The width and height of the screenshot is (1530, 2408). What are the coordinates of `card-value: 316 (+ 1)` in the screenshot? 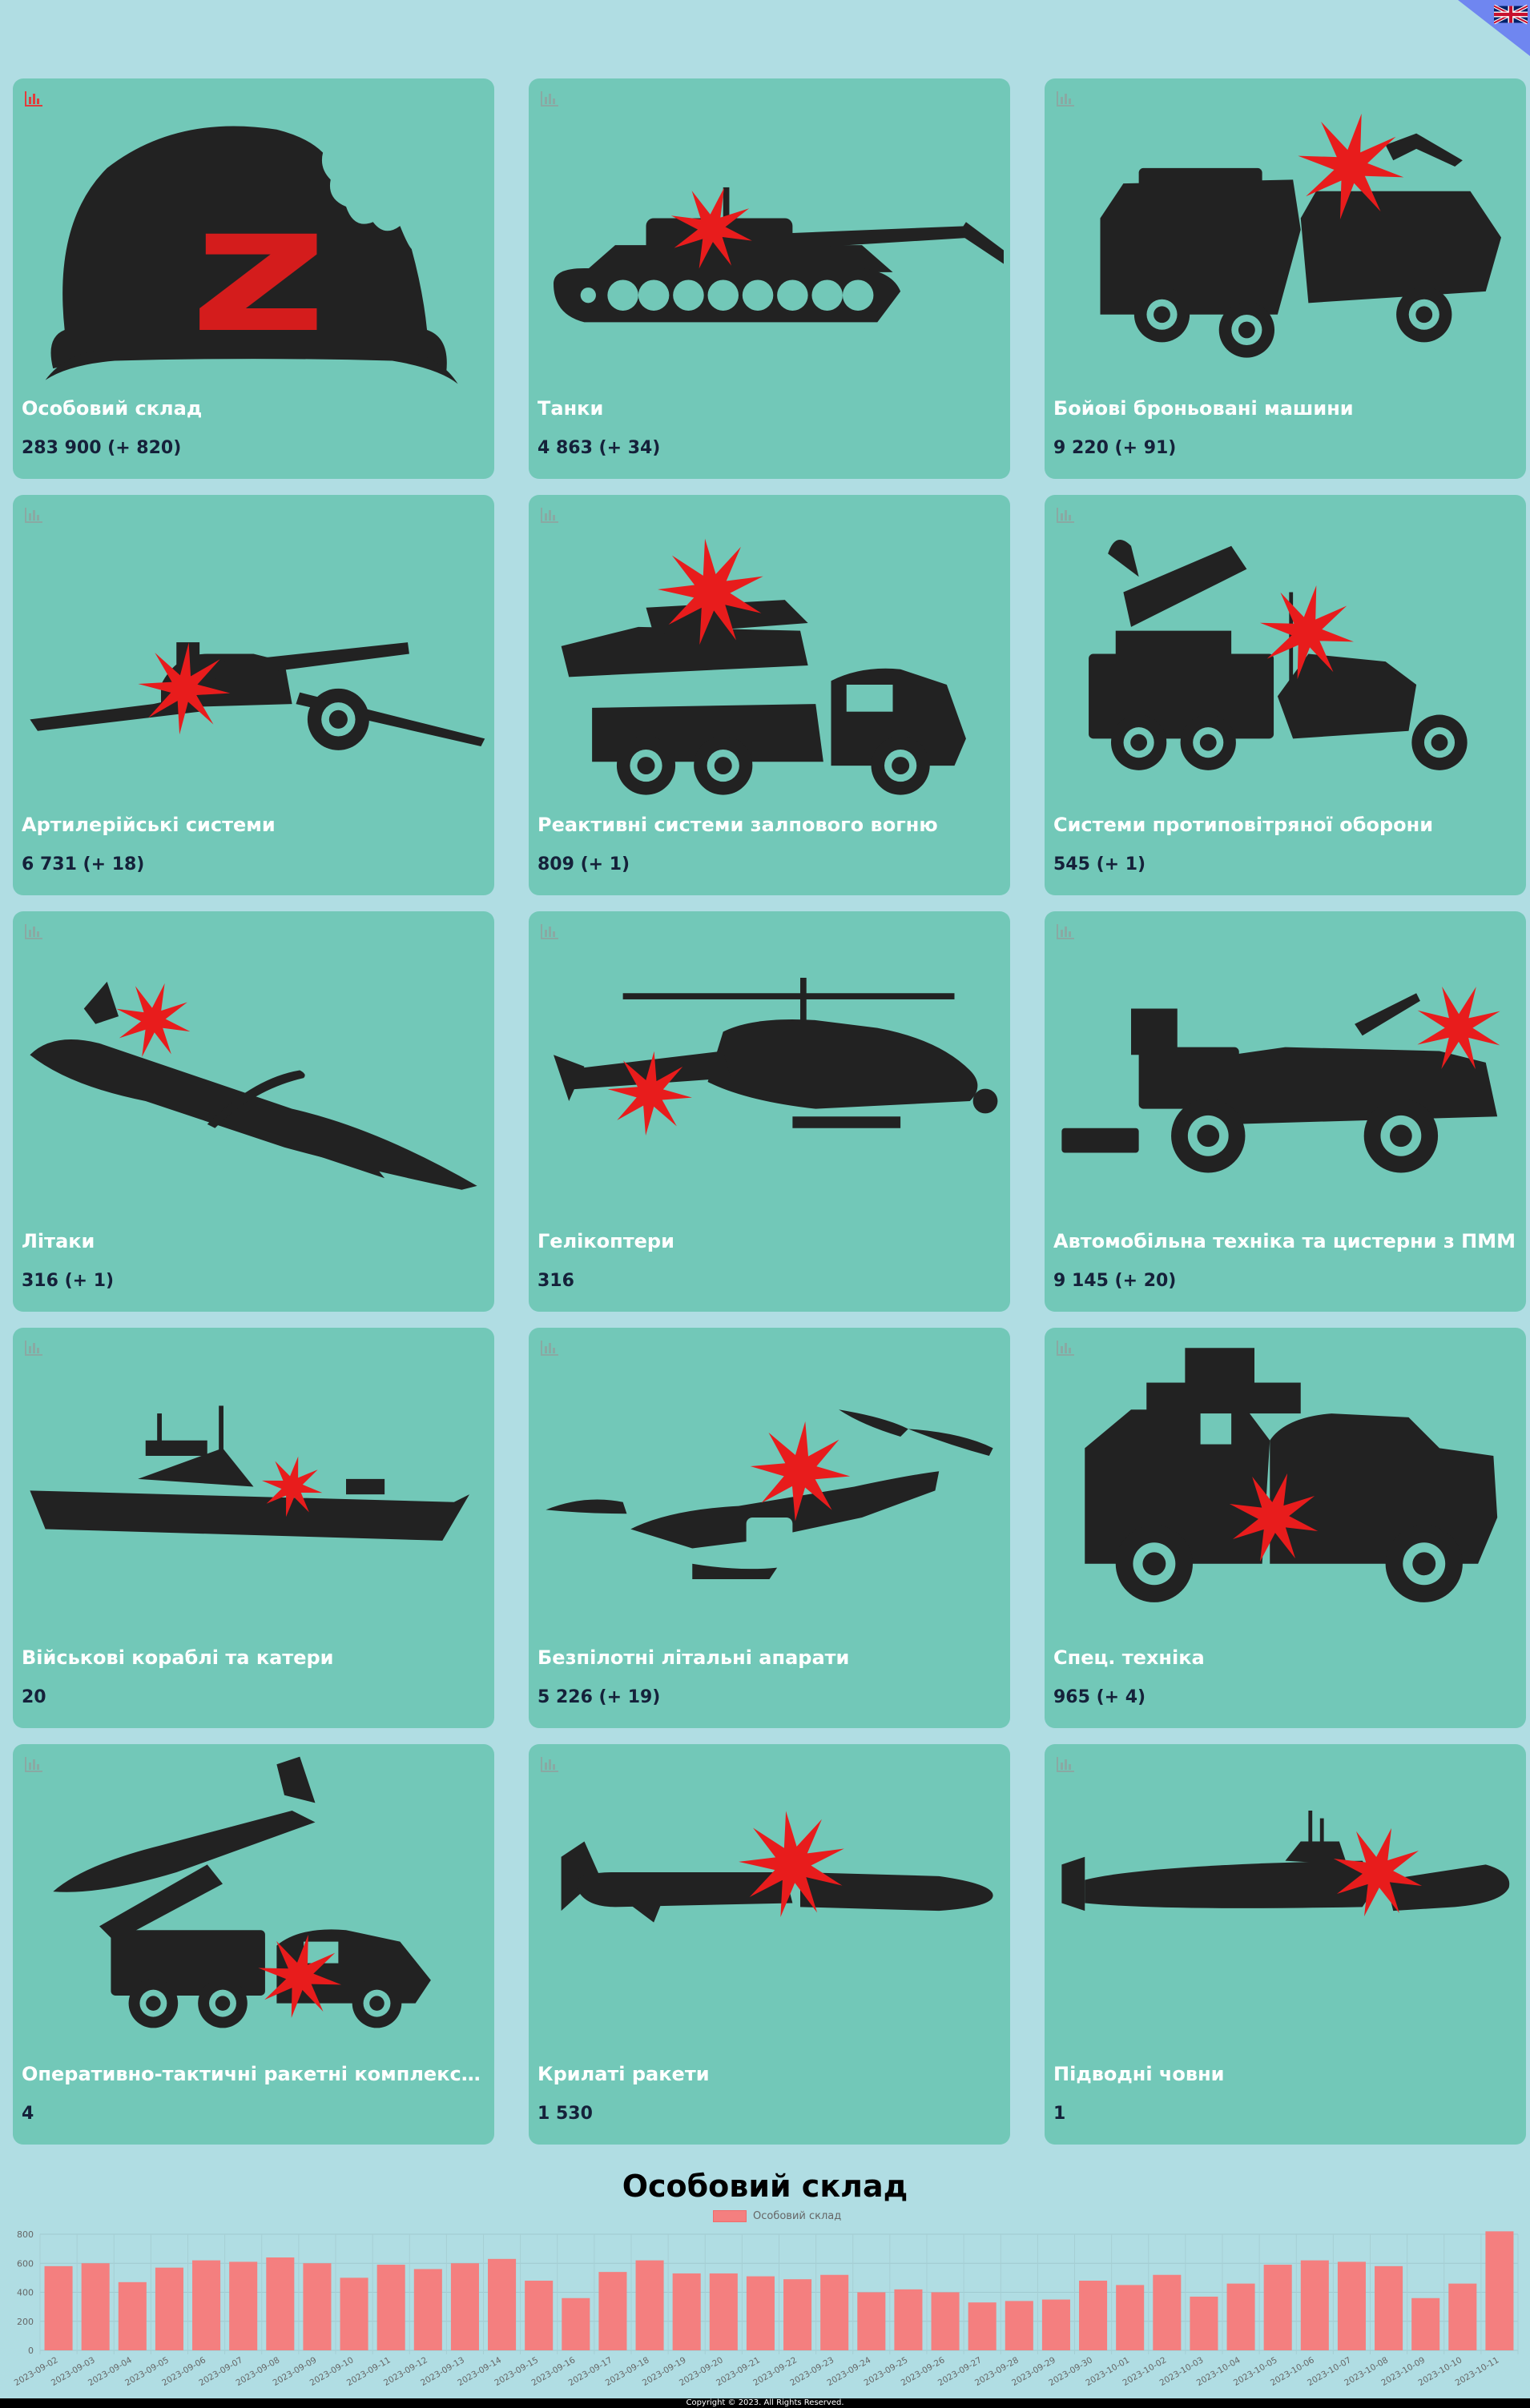 It's located at (68, 1281).